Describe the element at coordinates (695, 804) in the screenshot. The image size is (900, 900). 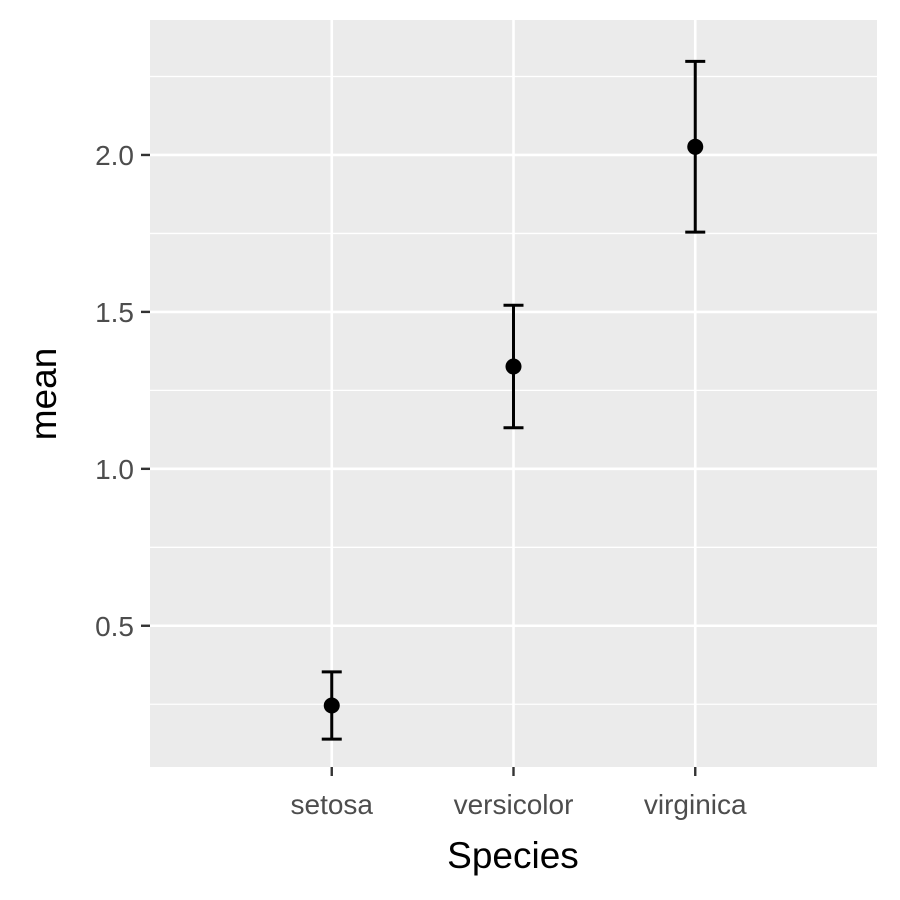
I see `x-tick-label: virginica` at that location.